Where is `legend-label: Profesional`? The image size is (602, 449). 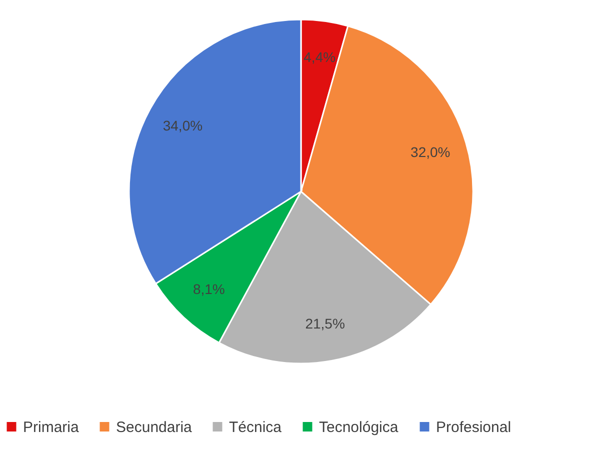 legend-label: Profesional is located at coordinates (474, 427).